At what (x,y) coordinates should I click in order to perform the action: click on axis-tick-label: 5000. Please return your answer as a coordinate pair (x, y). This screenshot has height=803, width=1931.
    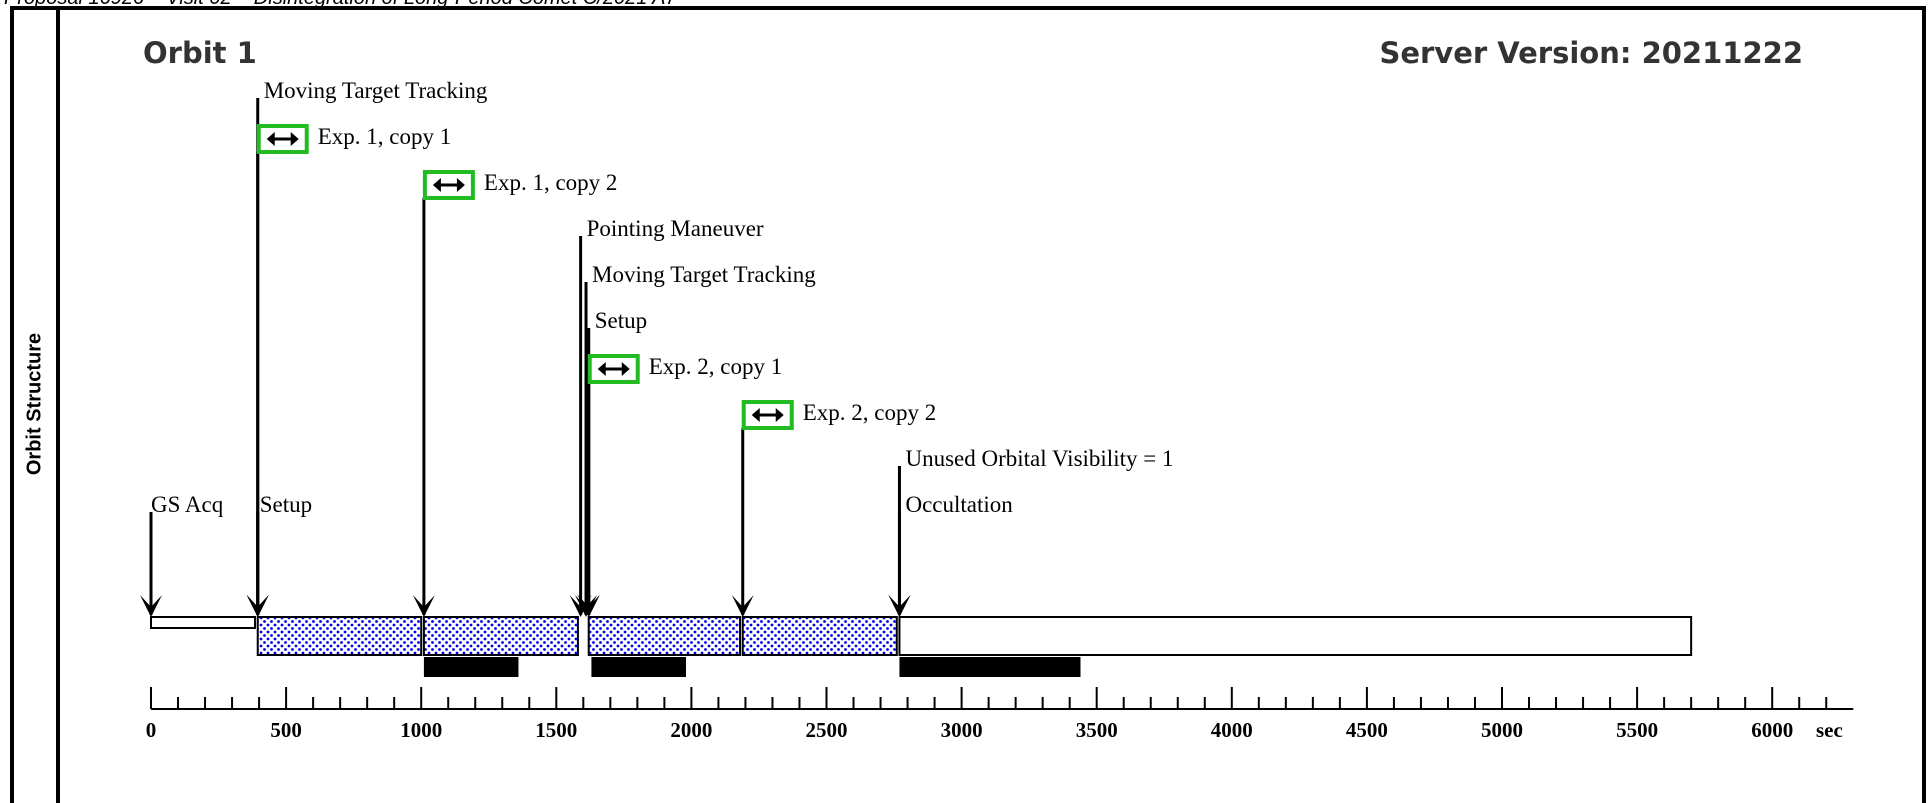
    Looking at the image, I should click on (1502, 730).